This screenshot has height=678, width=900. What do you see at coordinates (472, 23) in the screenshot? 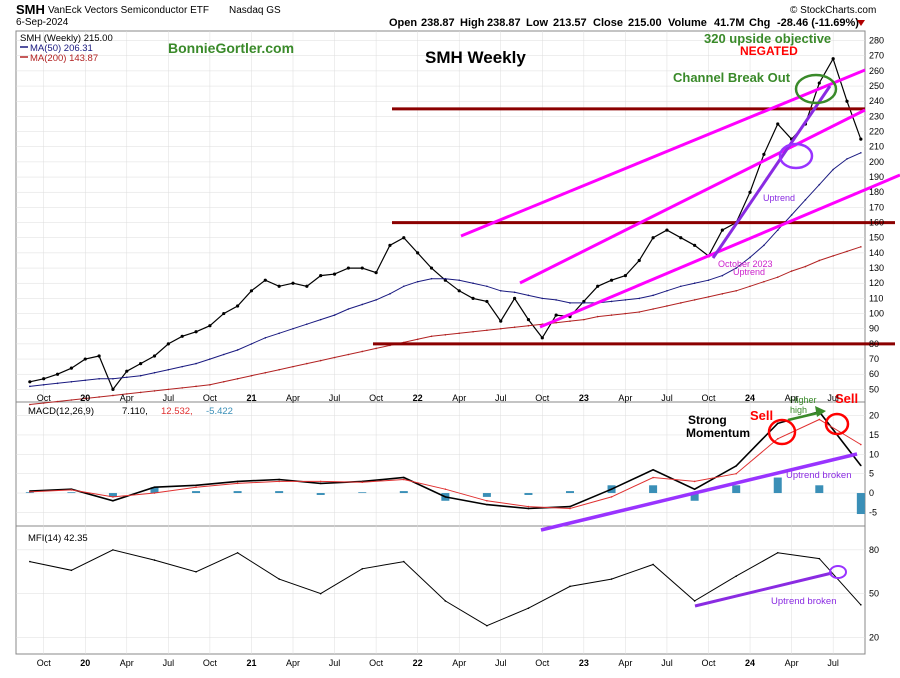
I see `header-high-label: High` at bounding box center [472, 23].